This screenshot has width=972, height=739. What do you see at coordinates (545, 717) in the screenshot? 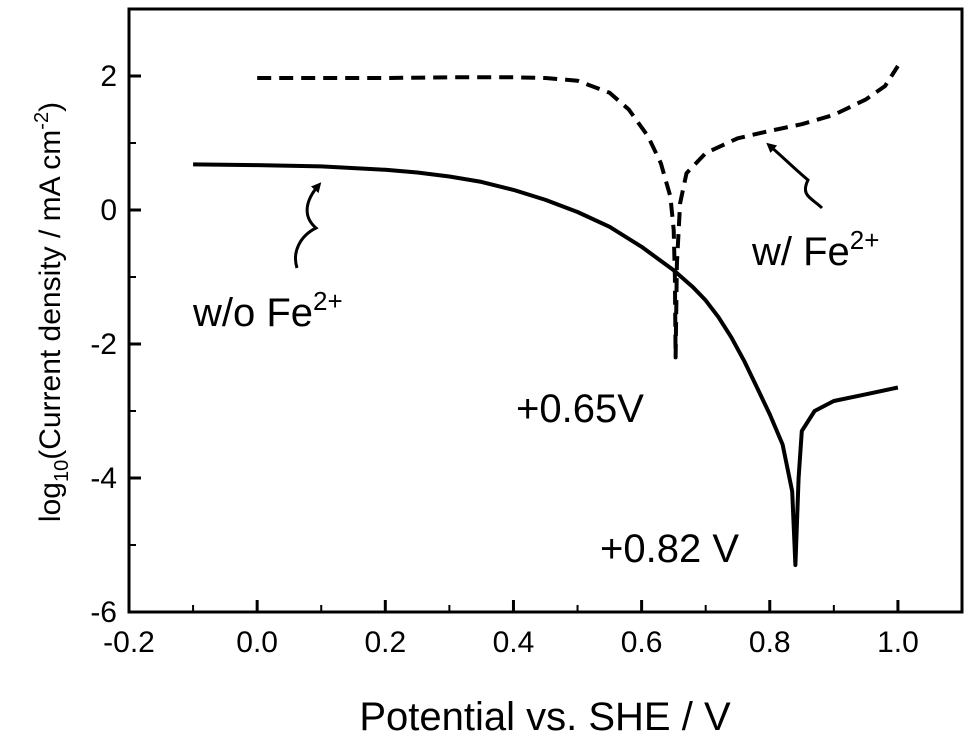
I see `x-axis-title: Potential vs. SHE / V` at bounding box center [545, 717].